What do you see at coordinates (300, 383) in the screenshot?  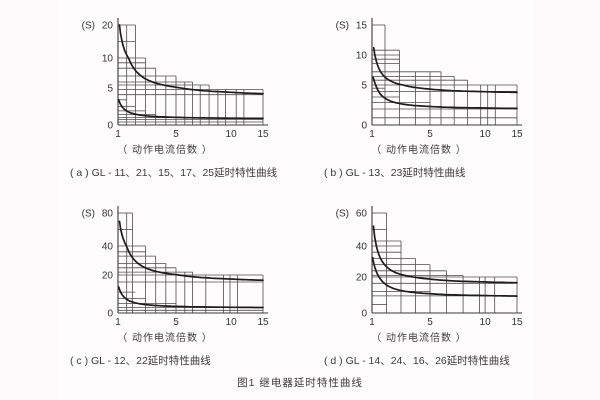 I see `figure-caption: 图1 继电器延时特性曲线` at bounding box center [300, 383].